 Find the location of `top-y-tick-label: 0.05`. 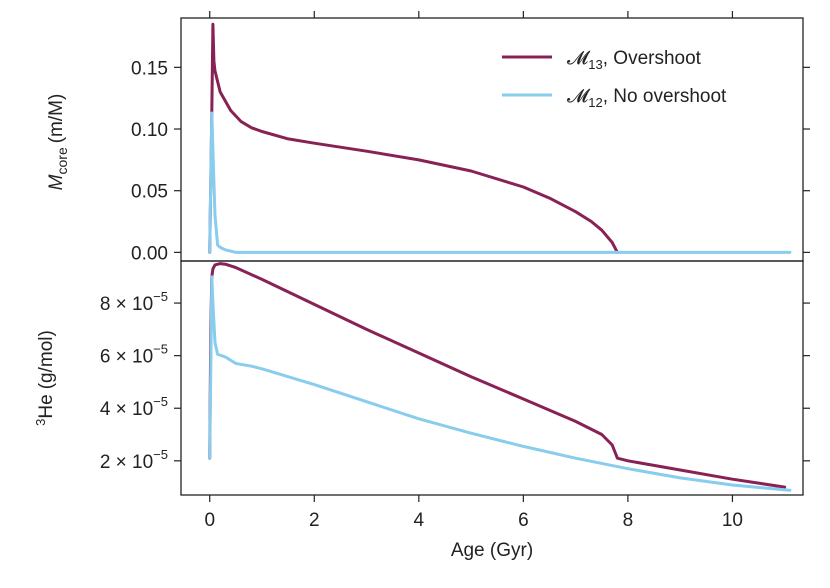

top-y-tick-label: 0.05 is located at coordinates (149, 192).